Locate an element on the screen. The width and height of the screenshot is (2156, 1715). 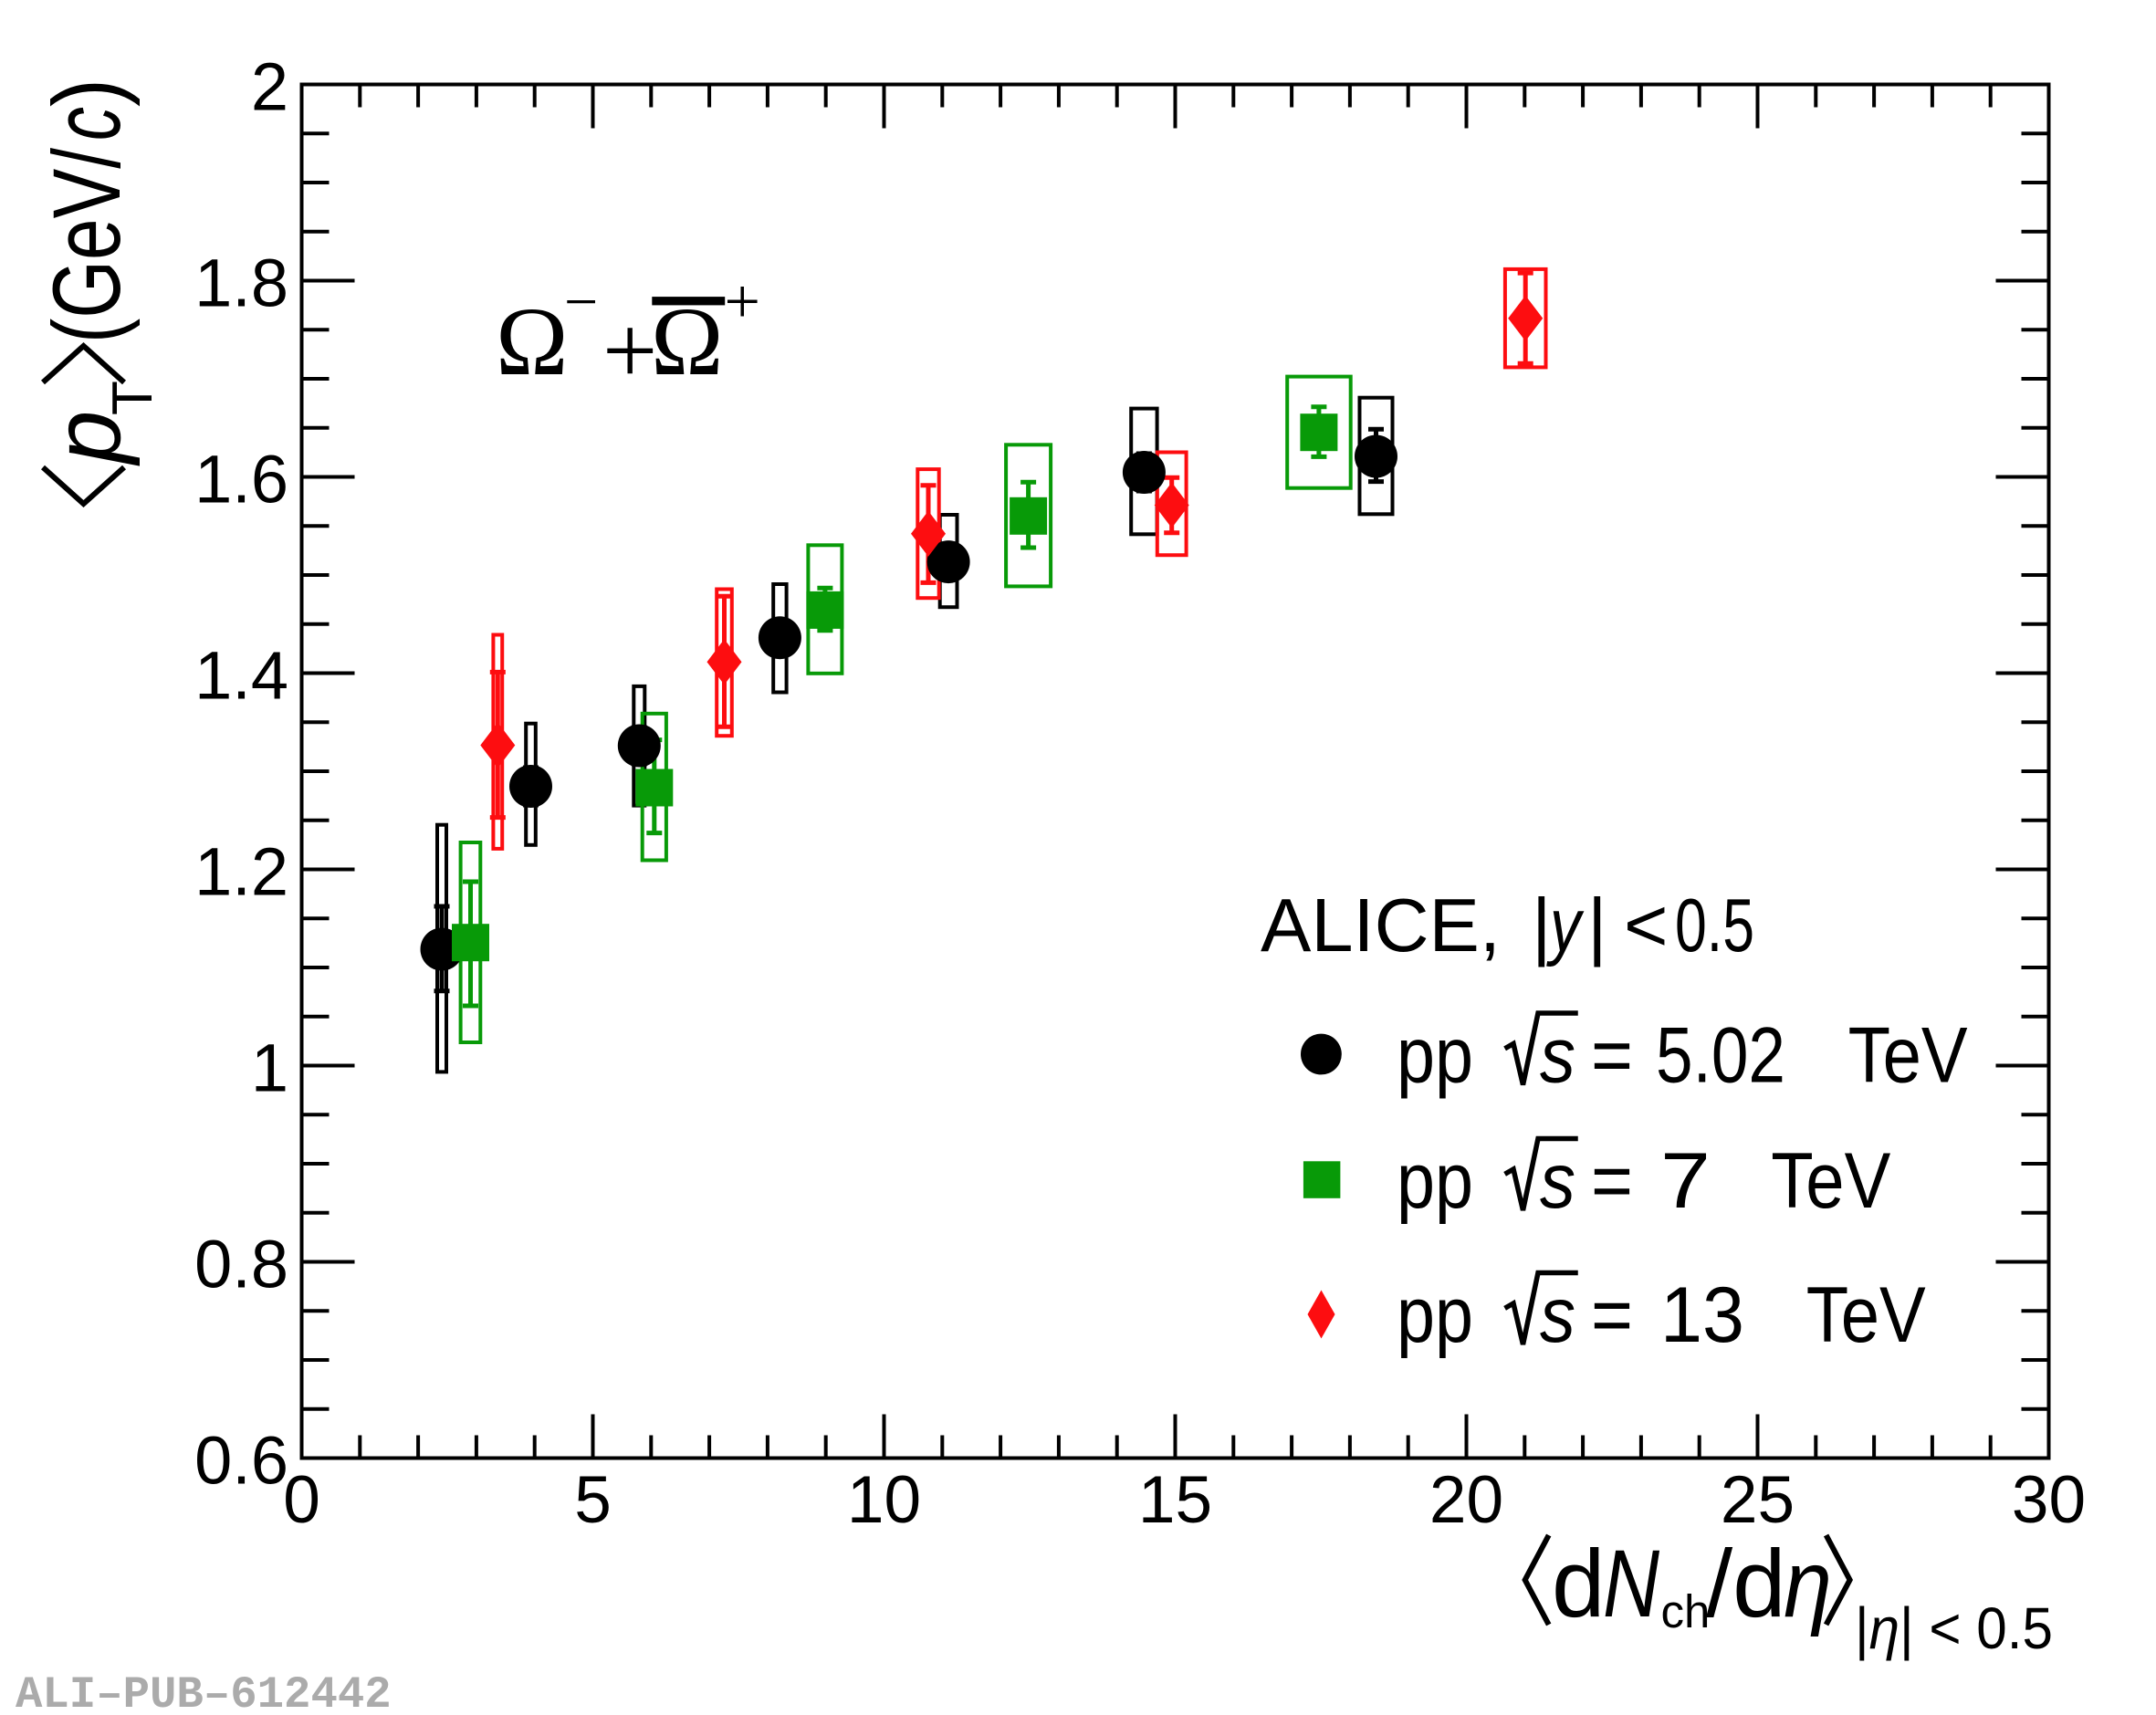
svg-text: 7 is located at coordinates (1686, 1181).